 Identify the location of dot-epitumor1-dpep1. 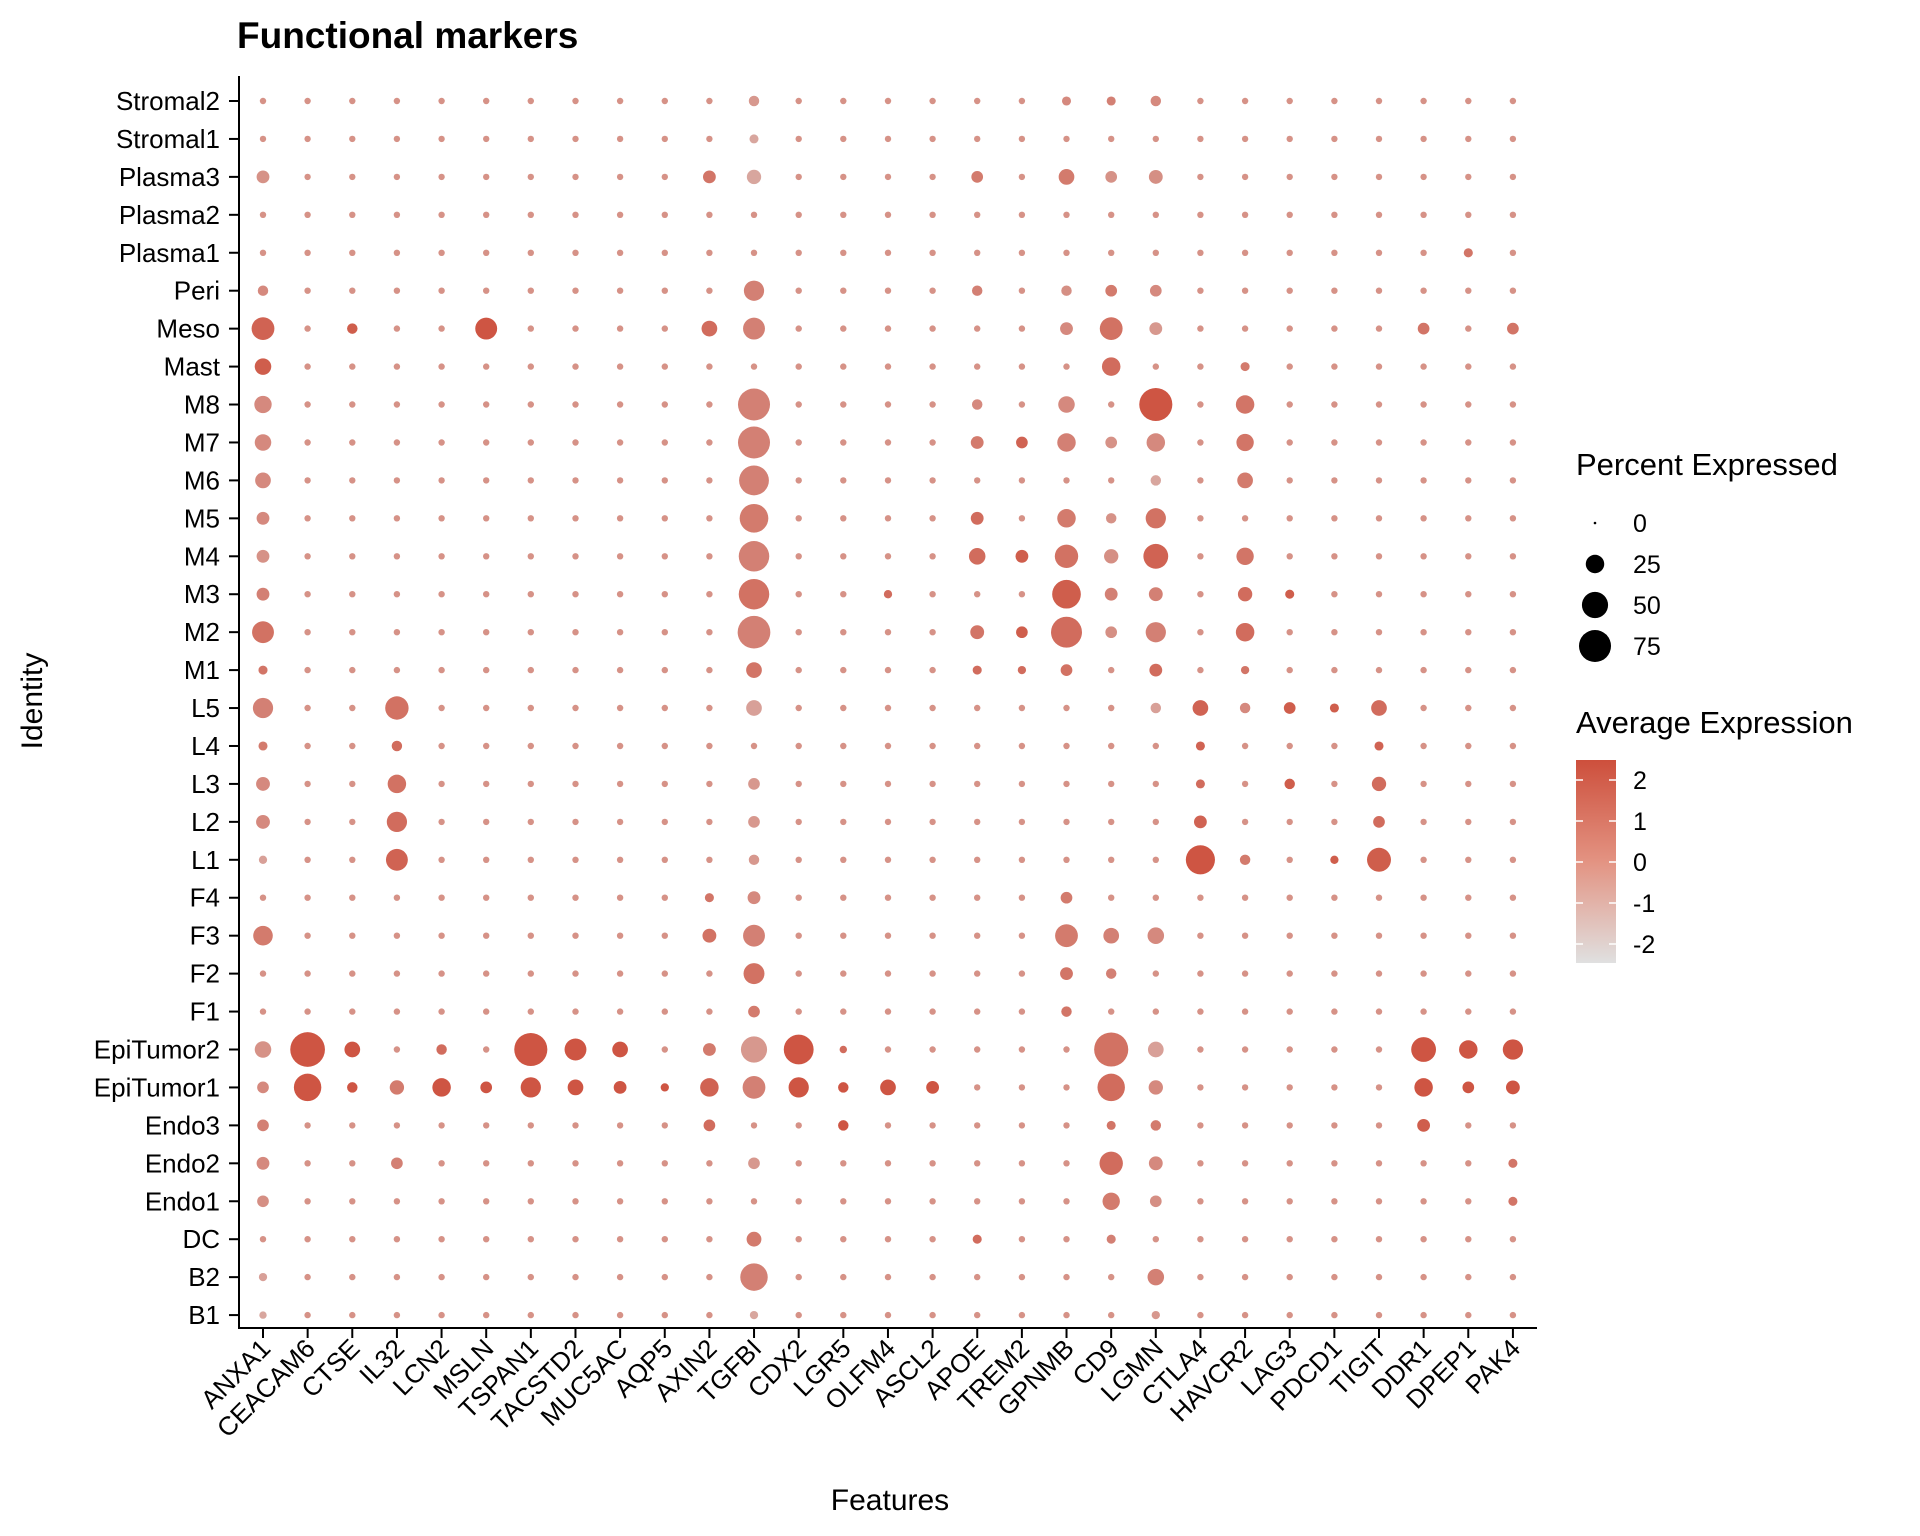
(1468, 1087).